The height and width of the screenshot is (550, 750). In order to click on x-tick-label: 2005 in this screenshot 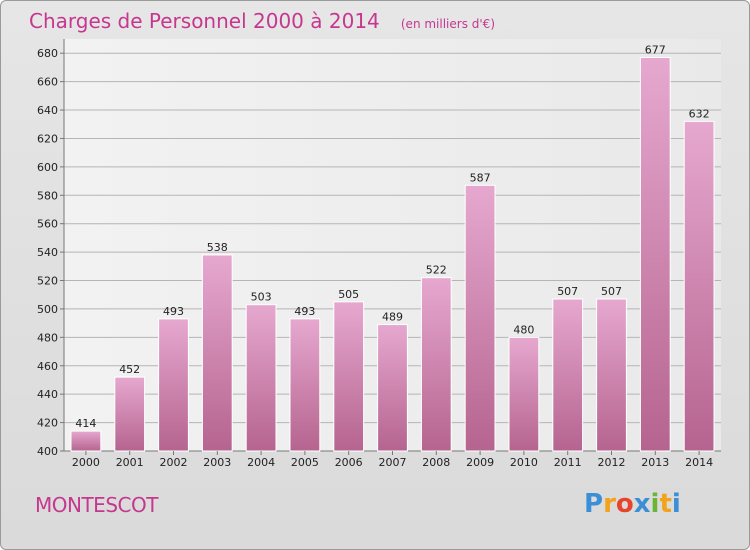, I will do `click(305, 462)`.